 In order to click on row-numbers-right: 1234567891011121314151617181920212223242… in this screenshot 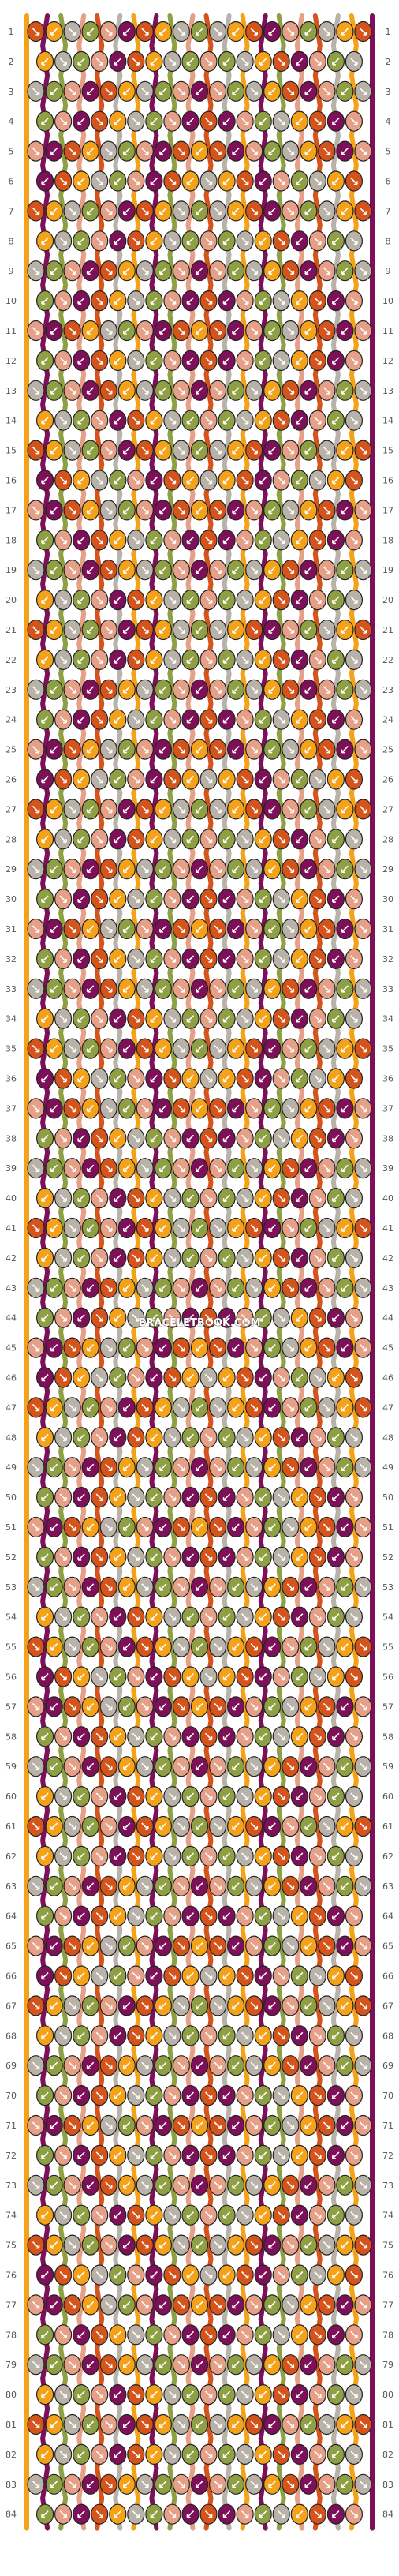, I will do `click(387, 1273)`.